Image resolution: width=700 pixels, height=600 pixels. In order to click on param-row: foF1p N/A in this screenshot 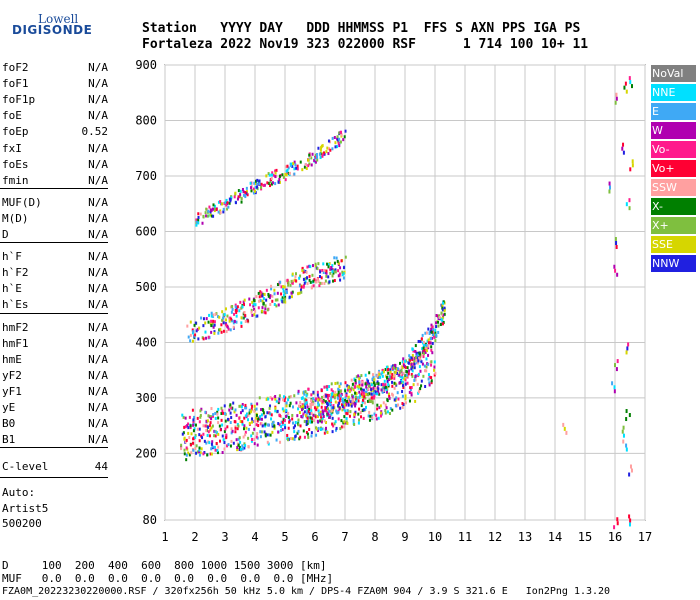, I will do `click(55, 100)`.